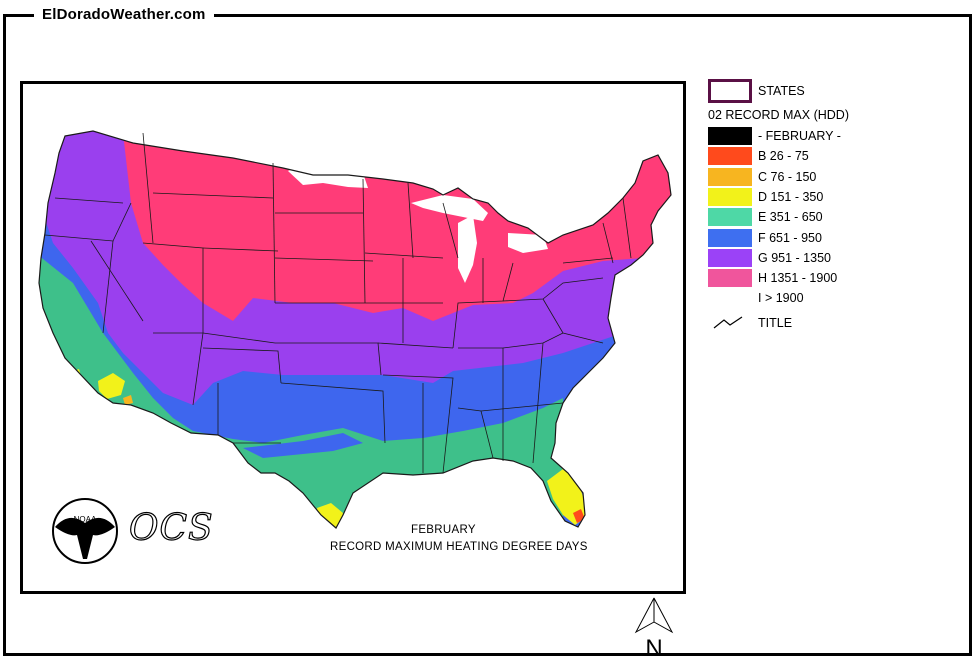 The width and height of the screenshot is (980, 665). I want to click on legend-item: C 76 - 150, so click(762, 177).